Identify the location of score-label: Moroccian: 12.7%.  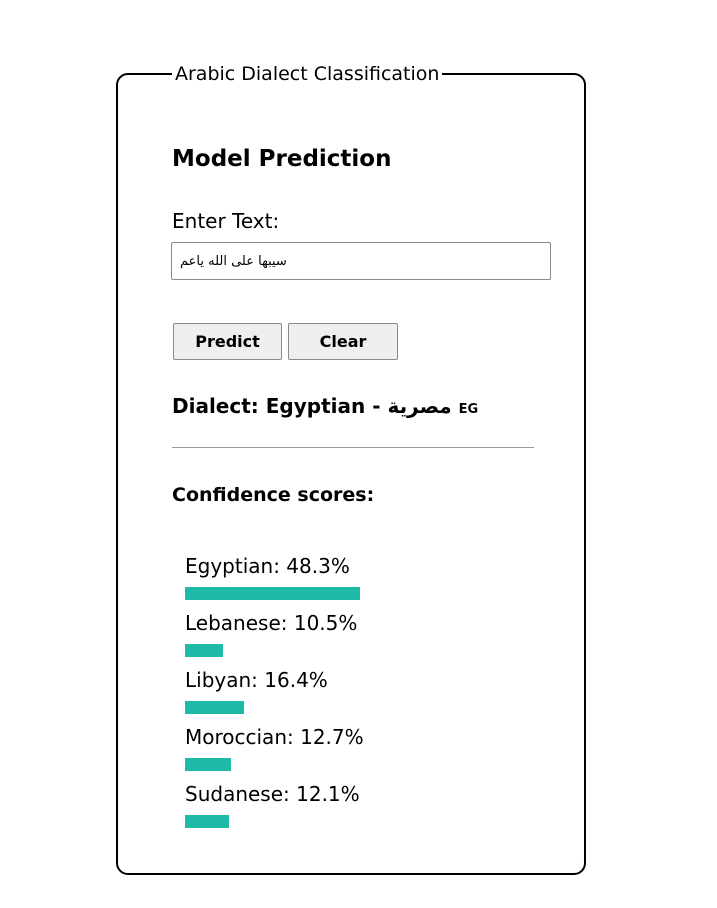
(274, 737).